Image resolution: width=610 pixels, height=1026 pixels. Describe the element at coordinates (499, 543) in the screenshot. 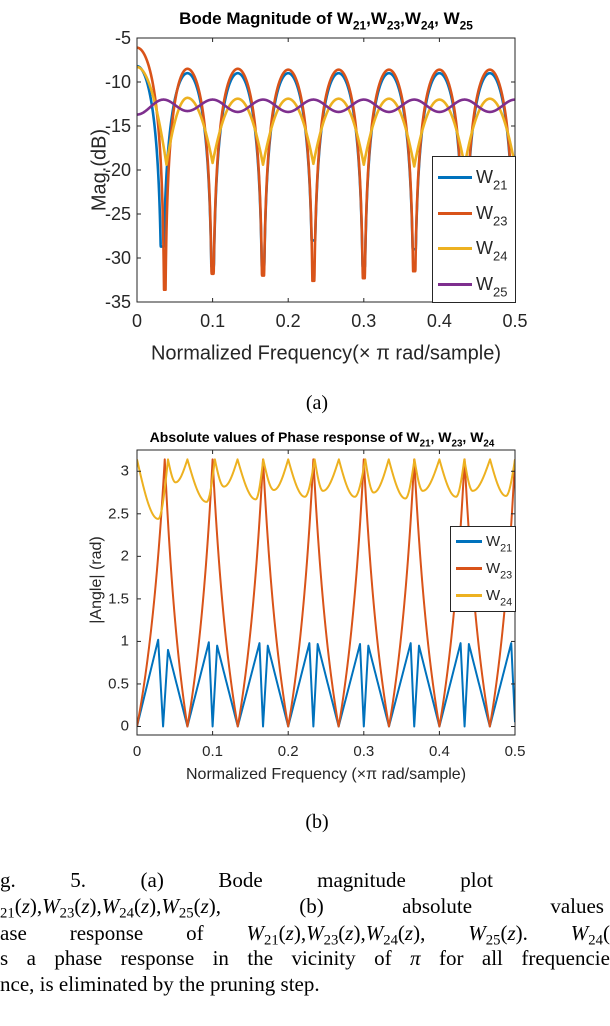

I see `legend-label: W21` at that location.